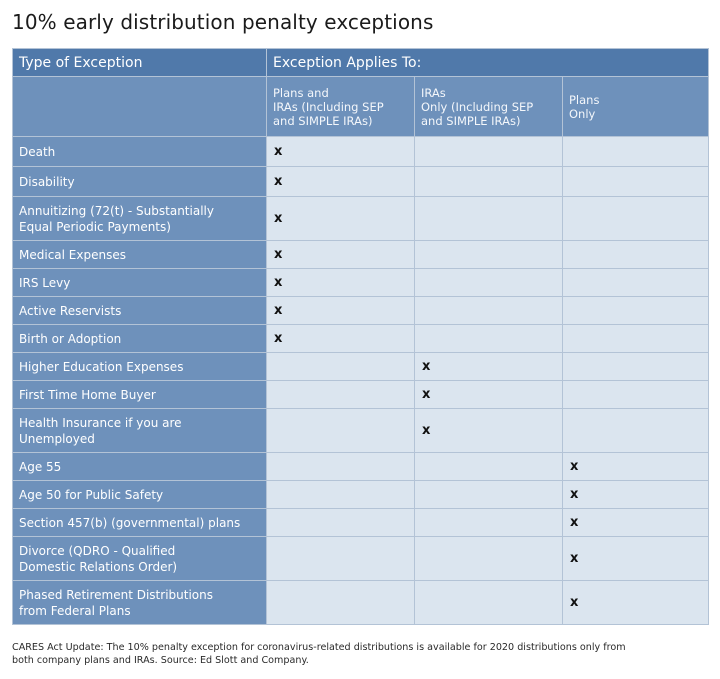 This screenshot has height=679, width=720. What do you see at coordinates (139, 310) in the screenshot?
I see `exception-type-label: Active Reservists` at bounding box center [139, 310].